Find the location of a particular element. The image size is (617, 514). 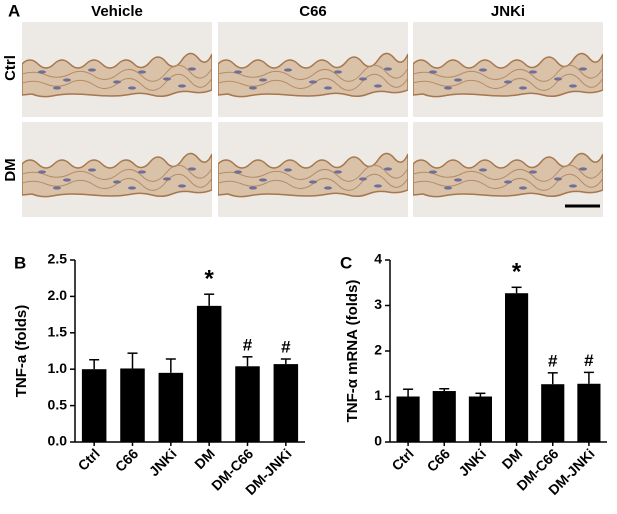

column-label: JNKi is located at coordinates (508, 11).